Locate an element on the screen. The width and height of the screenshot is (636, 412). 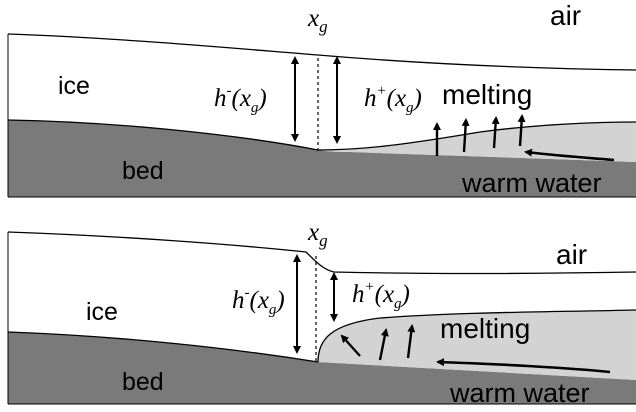
ice-shelf-base-line is located at coordinates (476, 336).